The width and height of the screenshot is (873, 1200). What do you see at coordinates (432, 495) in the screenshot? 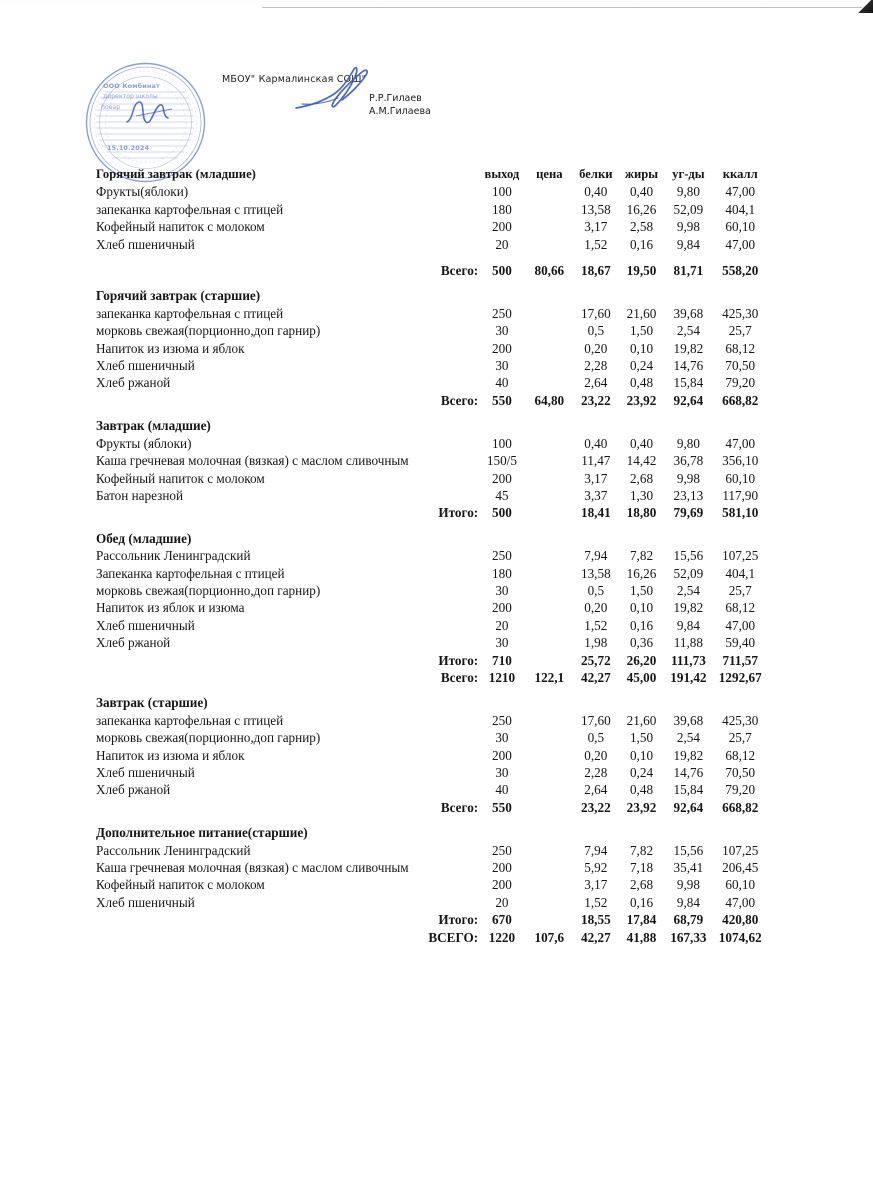
I see `menu-item-row: Батон нарезной 45 3,37 1,30 23,13 117,90` at bounding box center [432, 495].